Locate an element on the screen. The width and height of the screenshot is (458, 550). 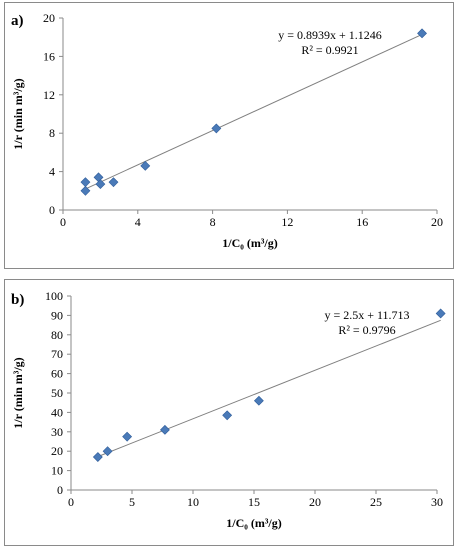
chart-b-y-tick-label: 30 is located at coordinates (57, 432).